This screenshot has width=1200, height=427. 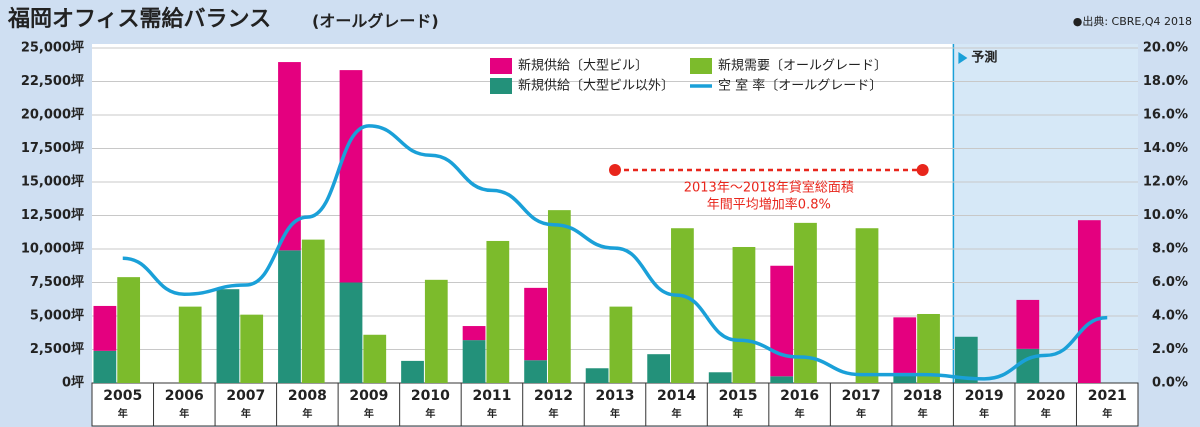 What do you see at coordinates (491, 396) in the screenshot?
I see `x-tick-label: 2011` at bounding box center [491, 396].